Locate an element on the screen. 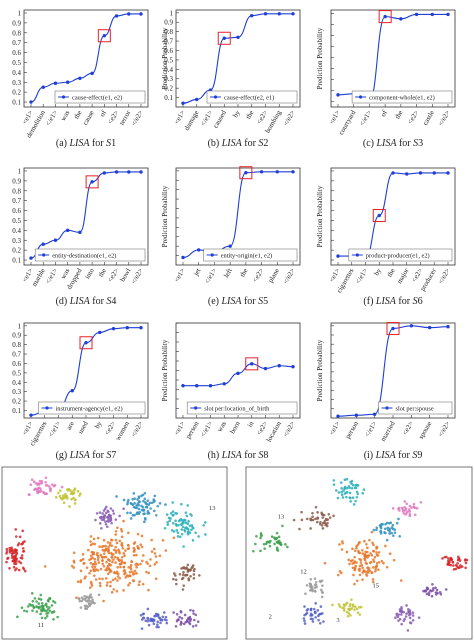 This screenshot has width=474, height=644. panel-caption: (h) LISA for S8 is located at coordinates (238, 455).